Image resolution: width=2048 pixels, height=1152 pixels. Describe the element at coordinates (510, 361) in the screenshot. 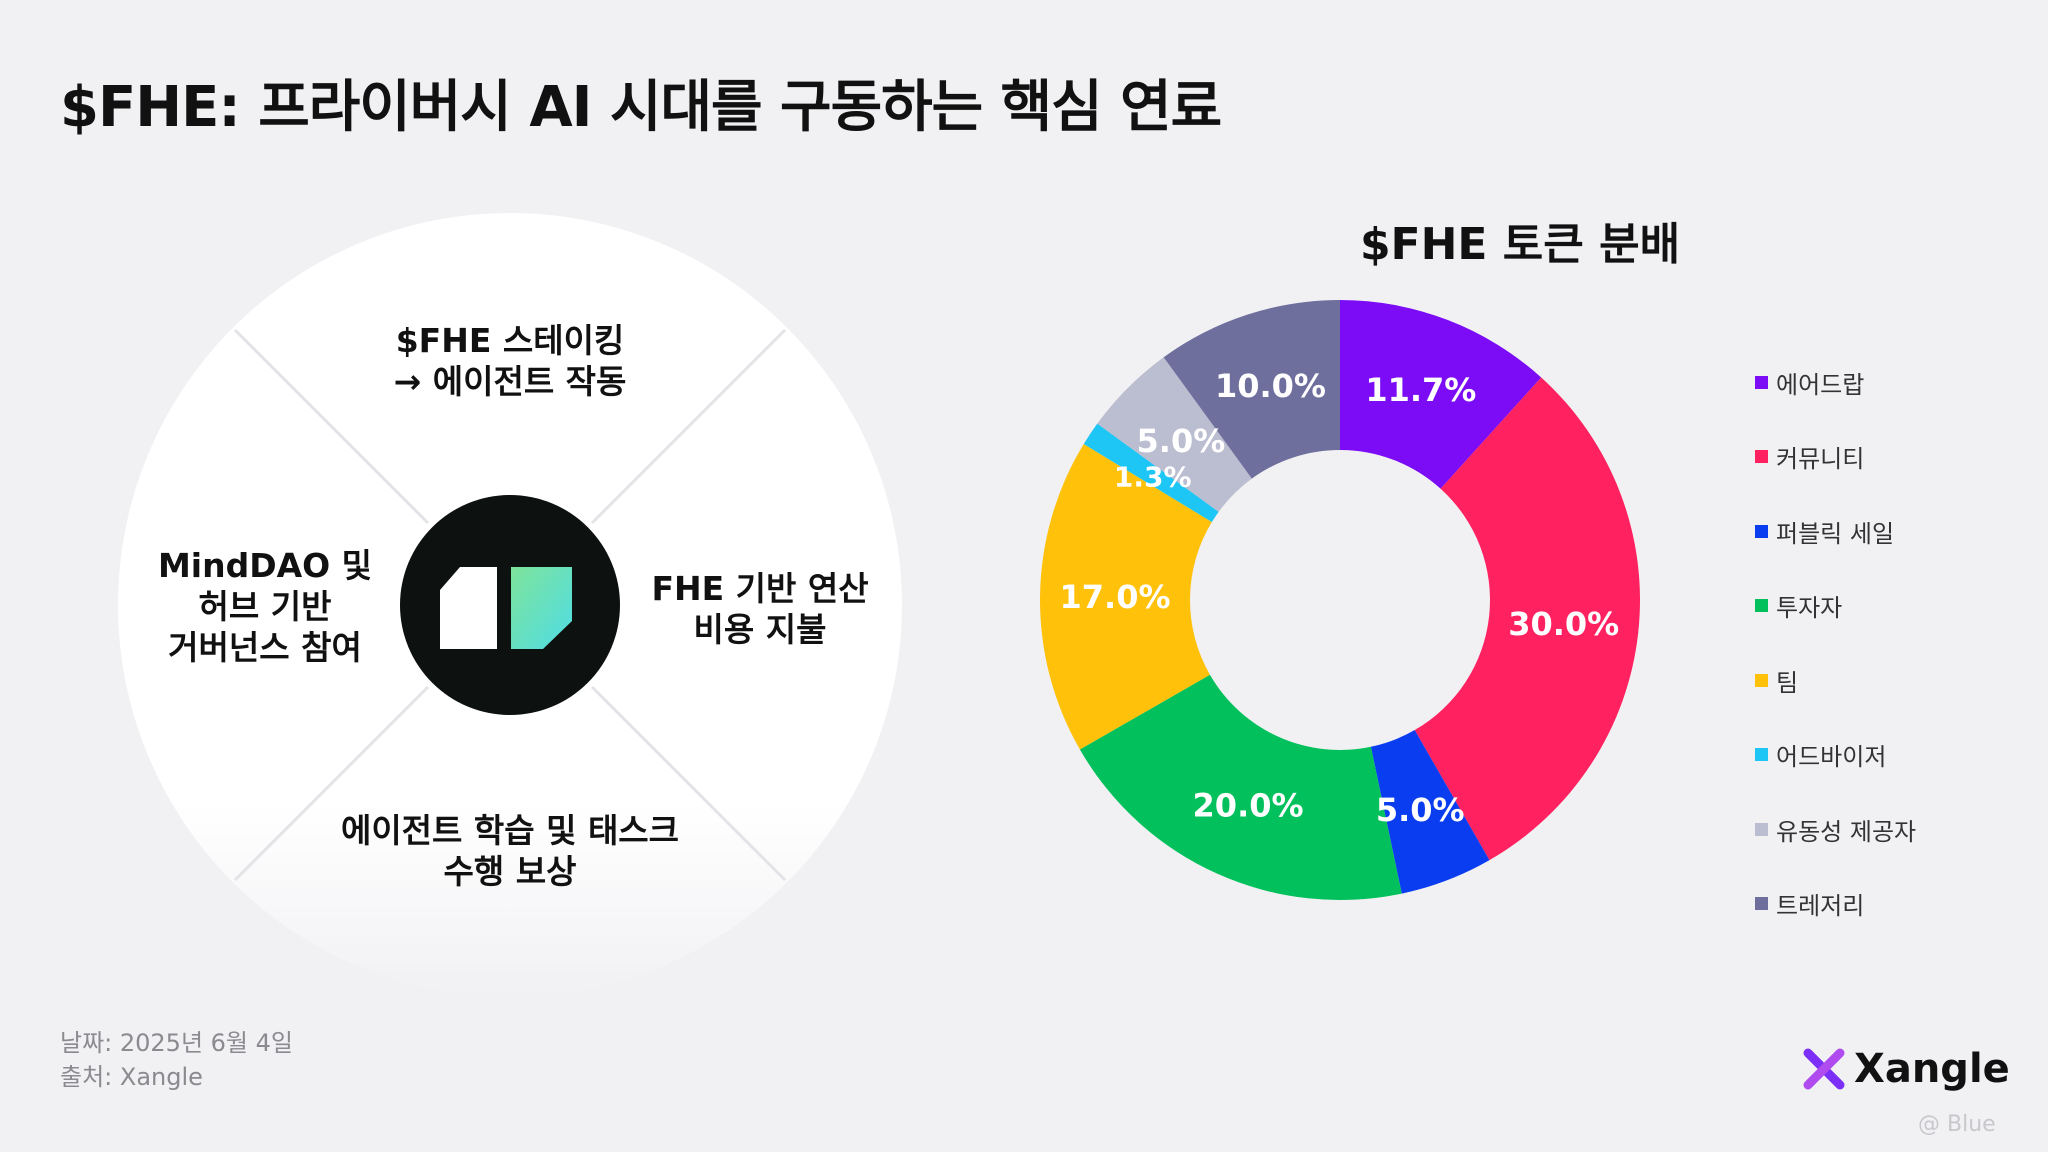

I see `diagram-label-staking: $FHE 스테이킹 → 에이전트 작동` at that location.